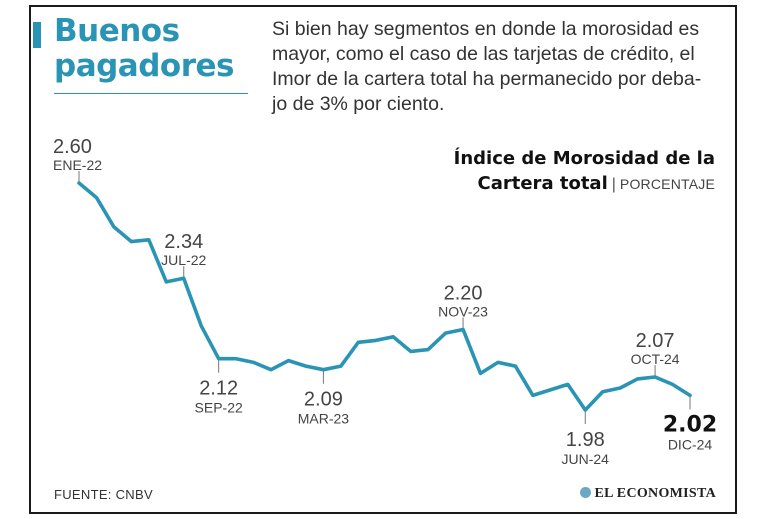 The image size is (768, 519). I want to click on headline-underline, so click(151, 93).